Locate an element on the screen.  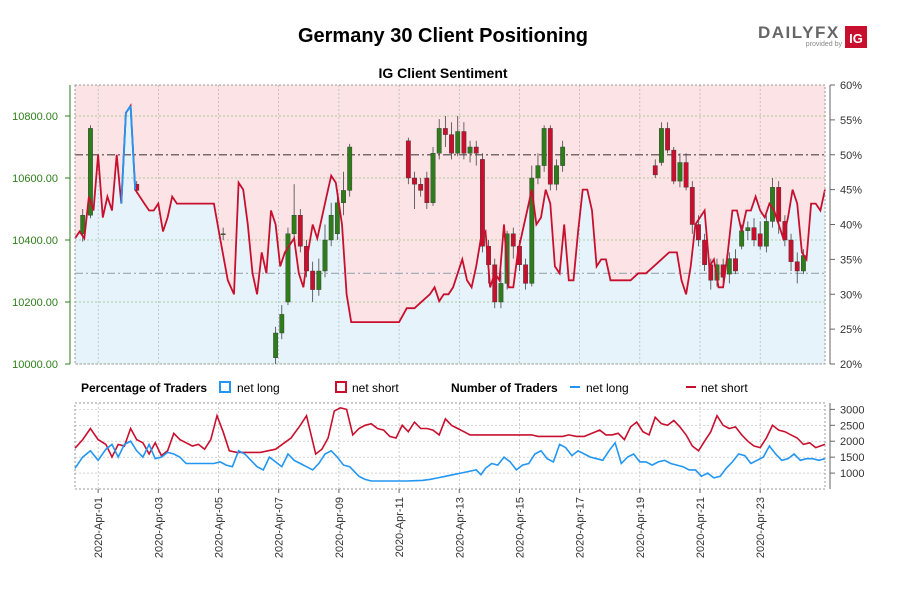
price-tick-label: 10000.00 is located at coordinates (35, 365).